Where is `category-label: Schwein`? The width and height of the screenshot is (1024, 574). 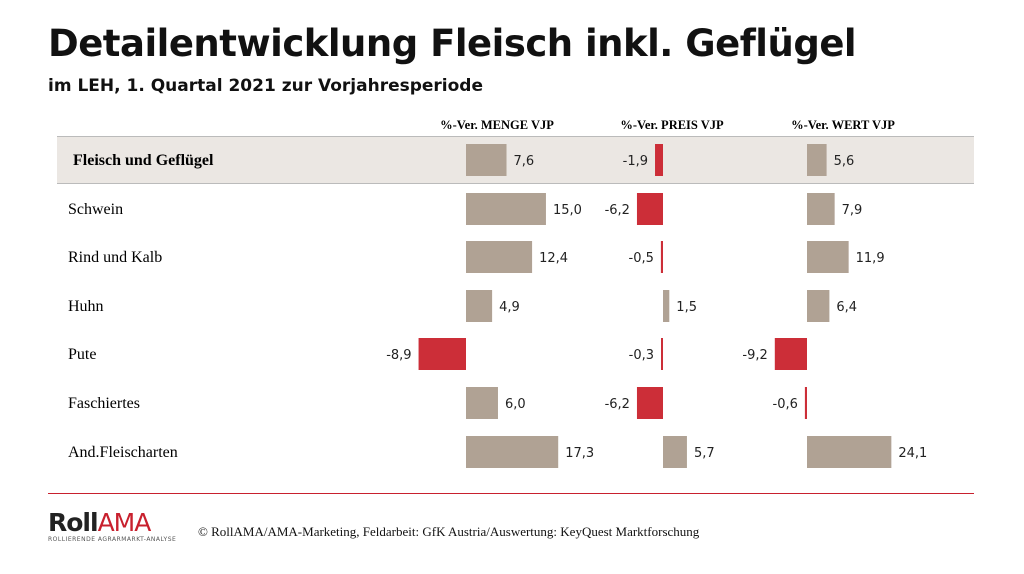 category-label: Schwein is located at coordinates (95, 209).